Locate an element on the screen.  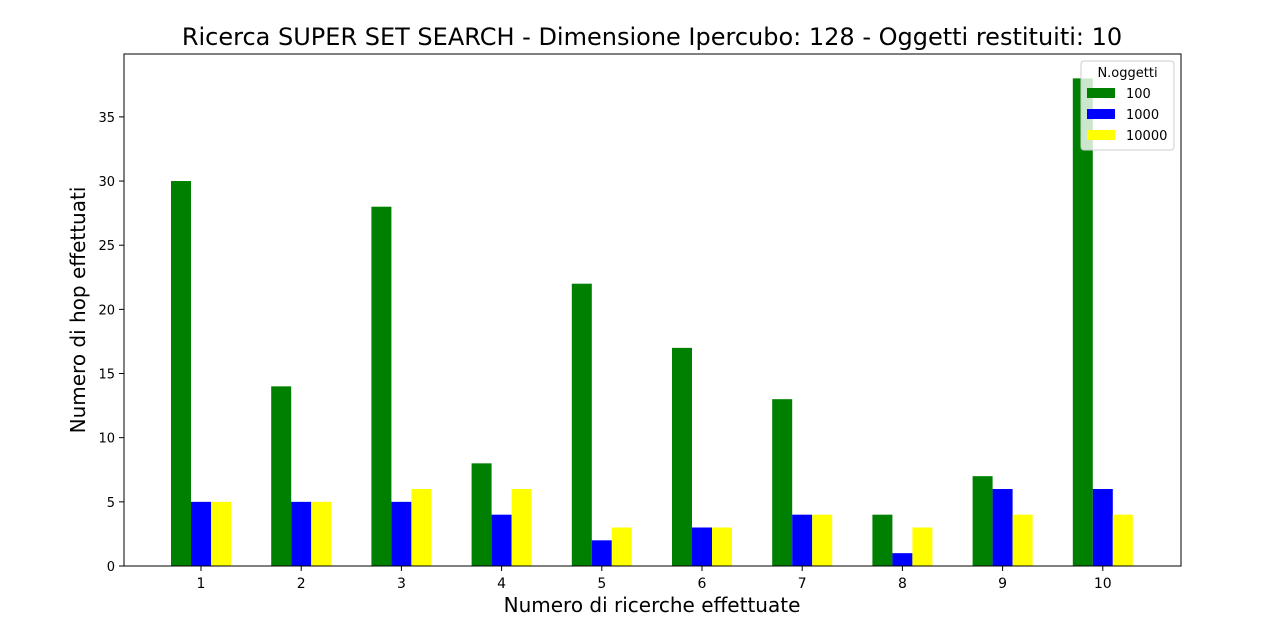
x-tick-label-9: 9 is located at coordinates (1002, 584).